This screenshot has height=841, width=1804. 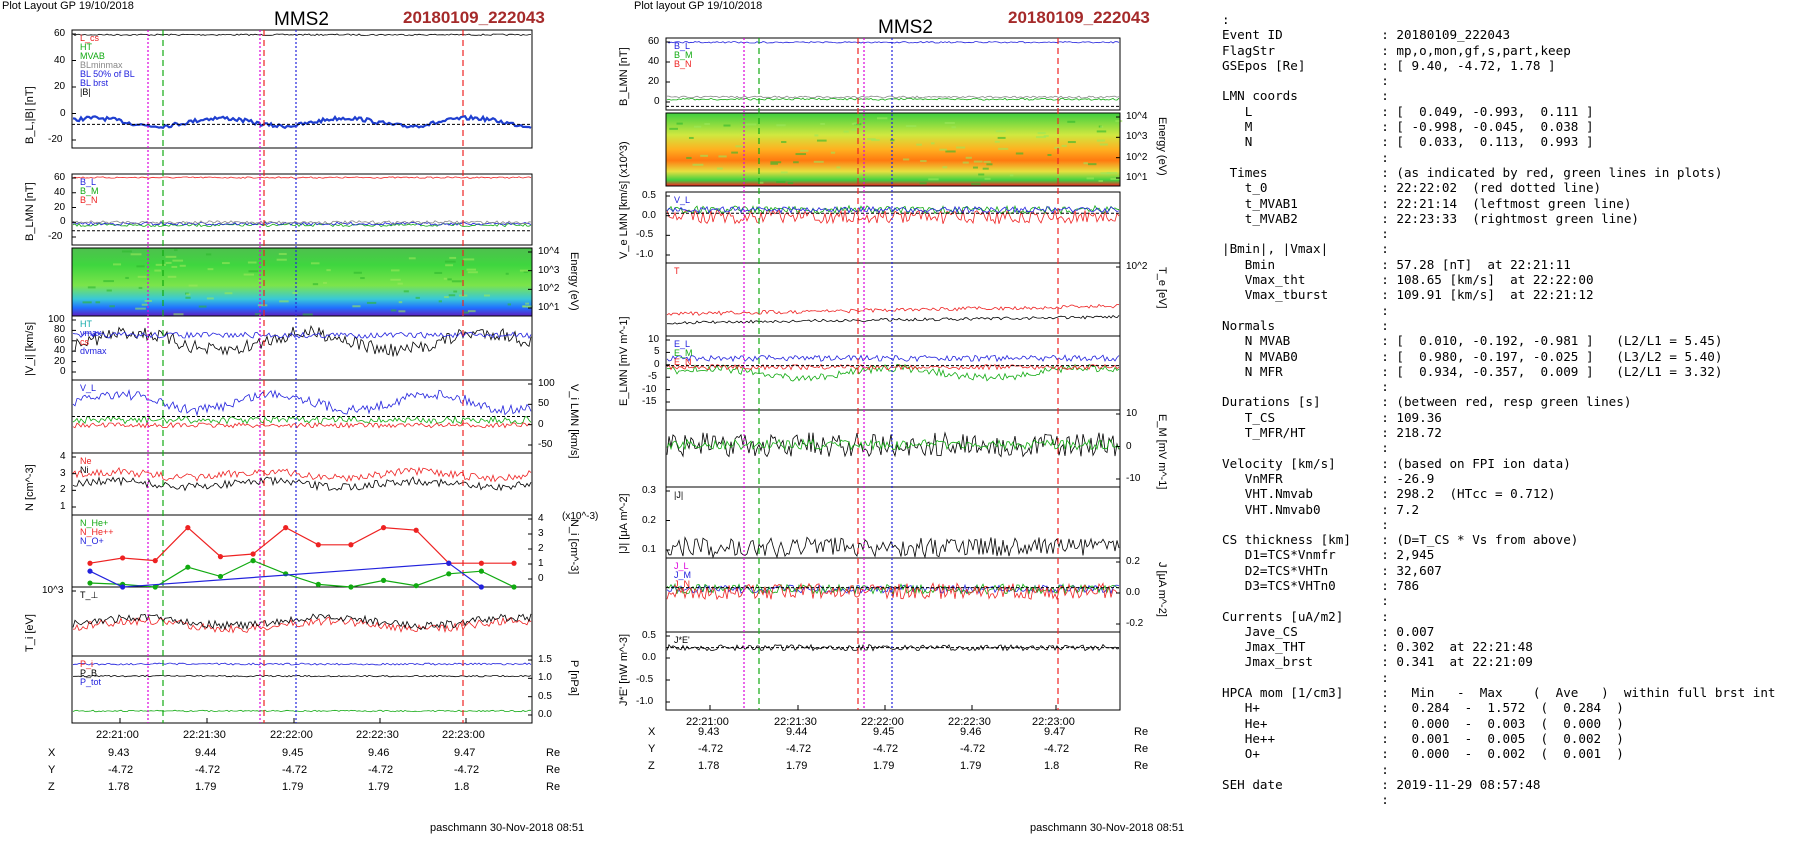 I want to click on info-line: Event ID : 20180109_222043, so click(x=1366, y=35).